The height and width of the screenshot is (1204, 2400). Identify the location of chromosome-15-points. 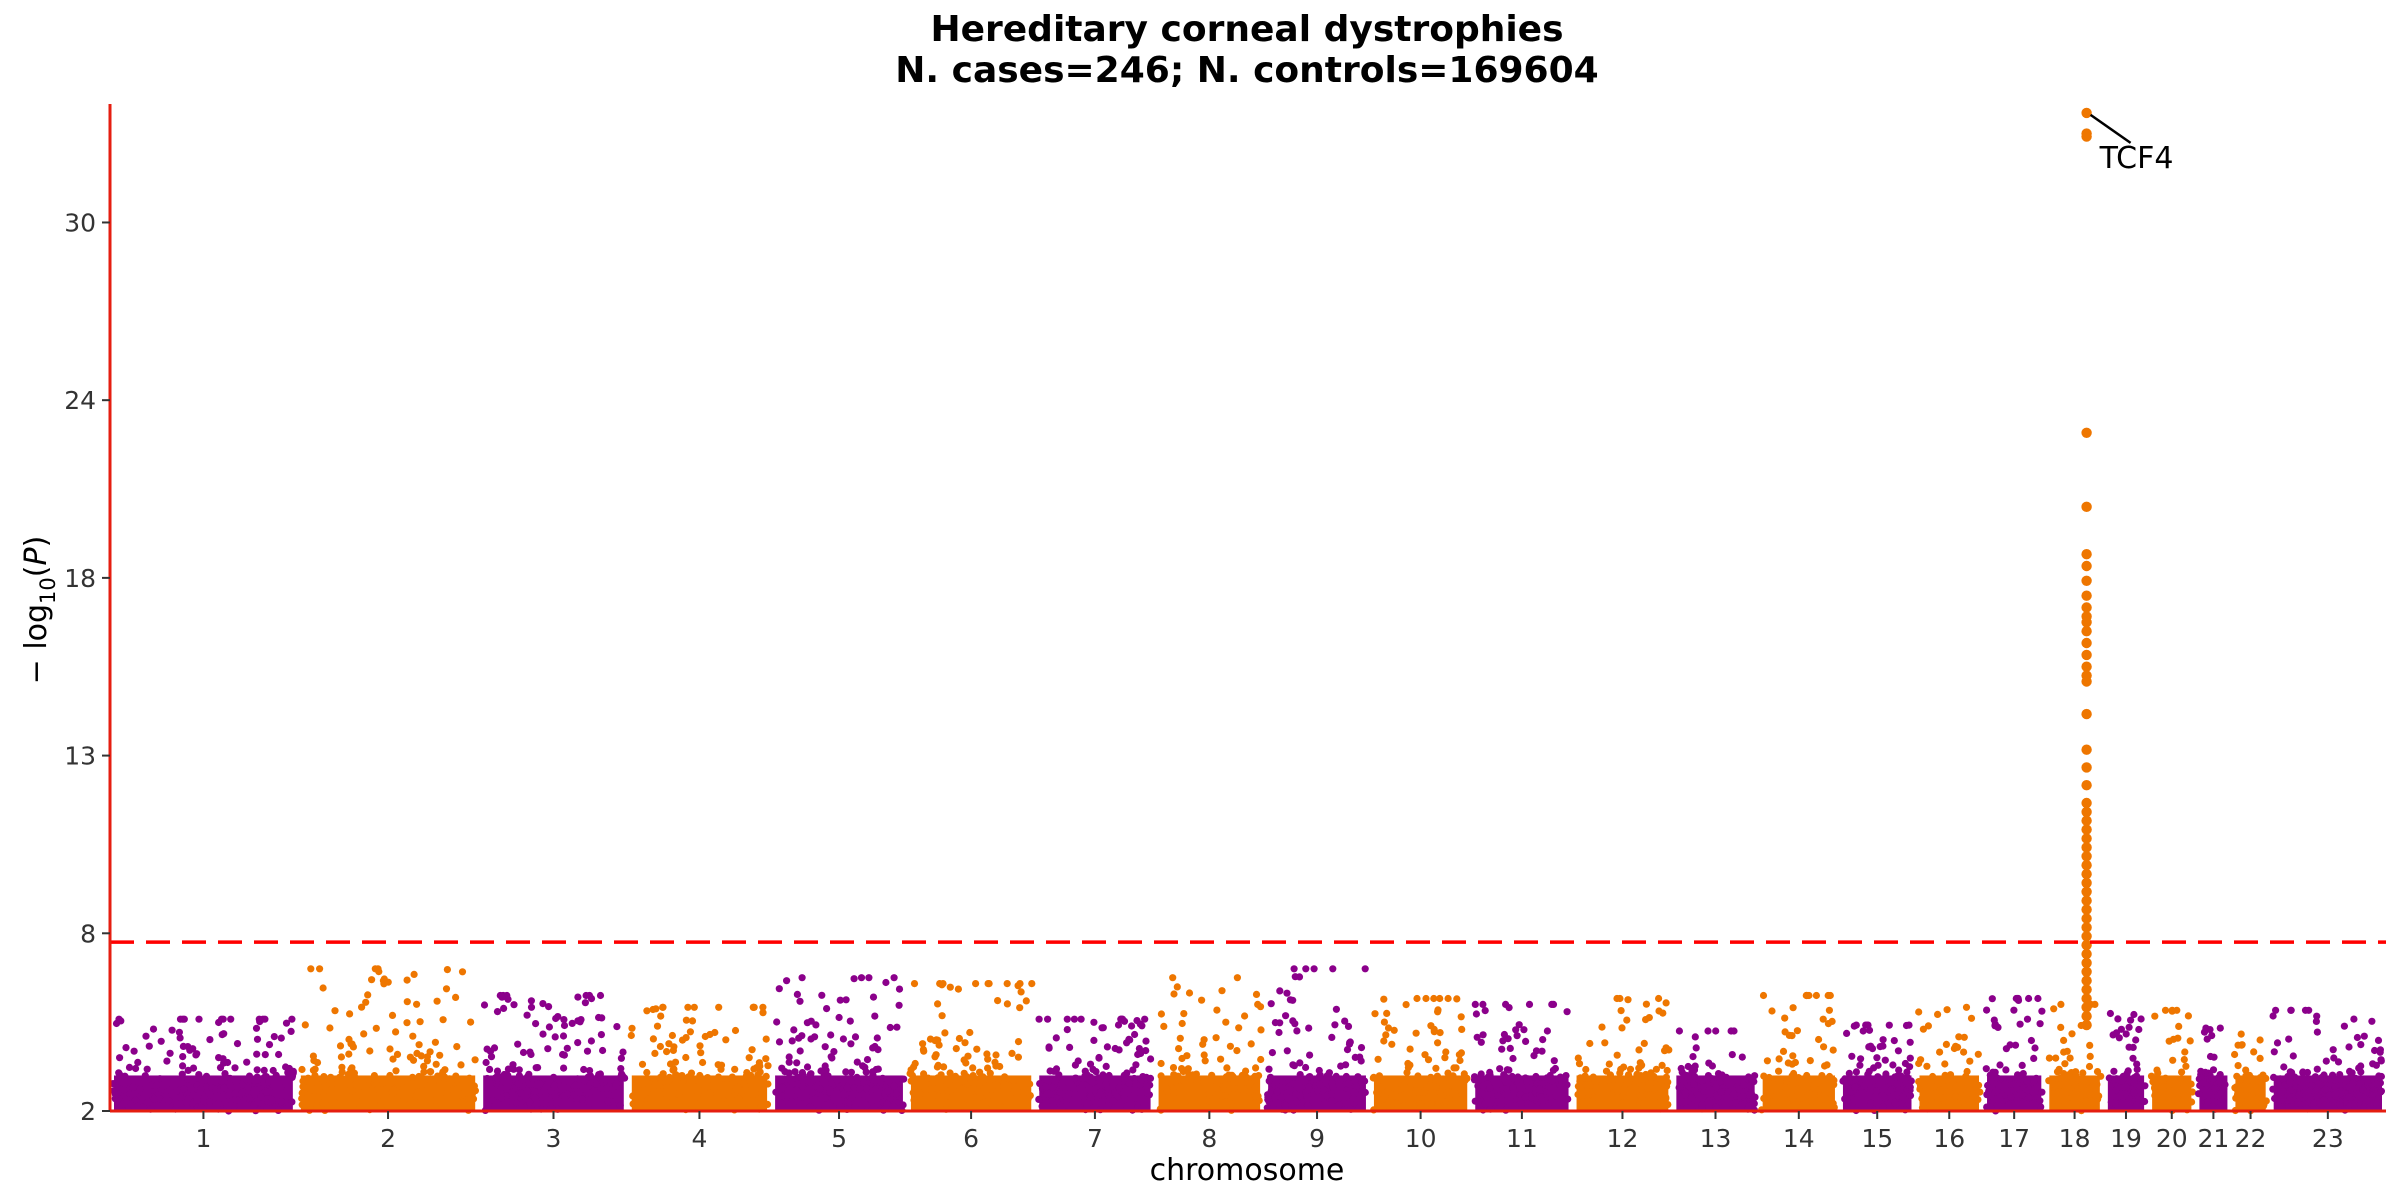
(1877, 1068).